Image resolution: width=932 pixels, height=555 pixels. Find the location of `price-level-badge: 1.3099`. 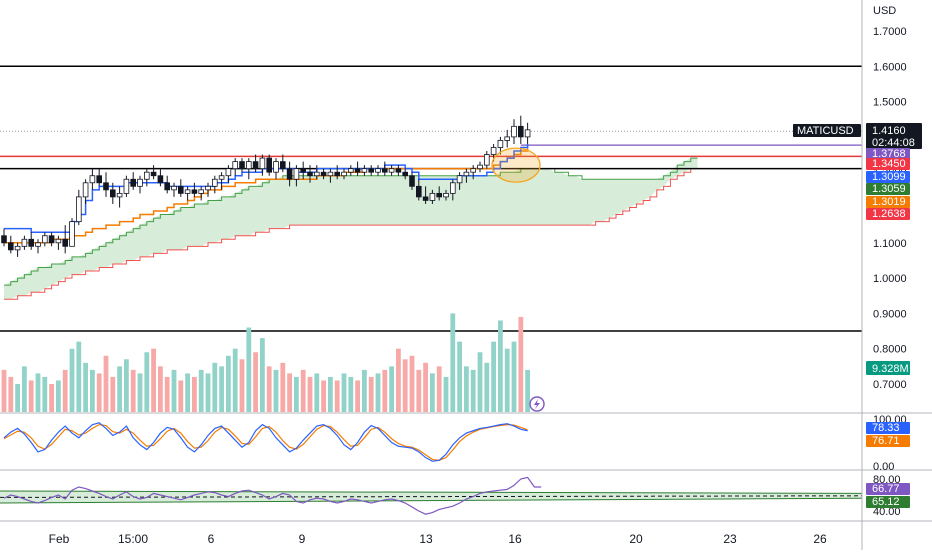

price-level-badge: 1.3099 is located at coordinates (888, 177).